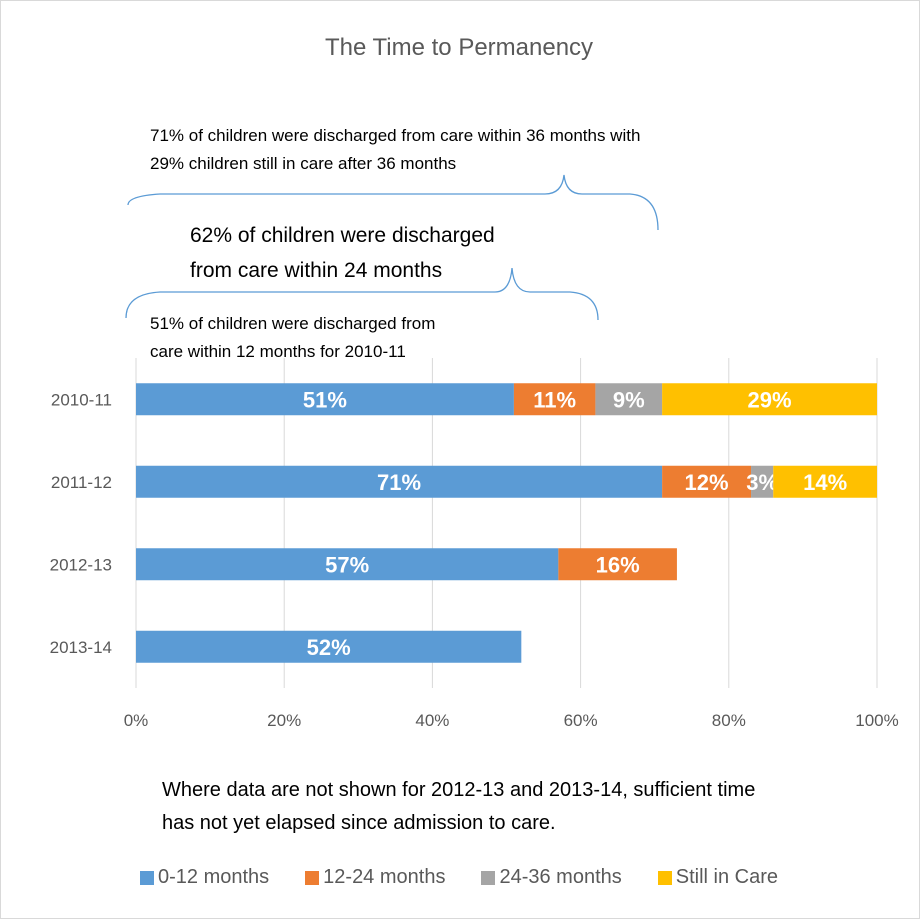 This screenshot has height=919, width=920. I want to click on y-category-label: 2010-11, so click(81, 399).